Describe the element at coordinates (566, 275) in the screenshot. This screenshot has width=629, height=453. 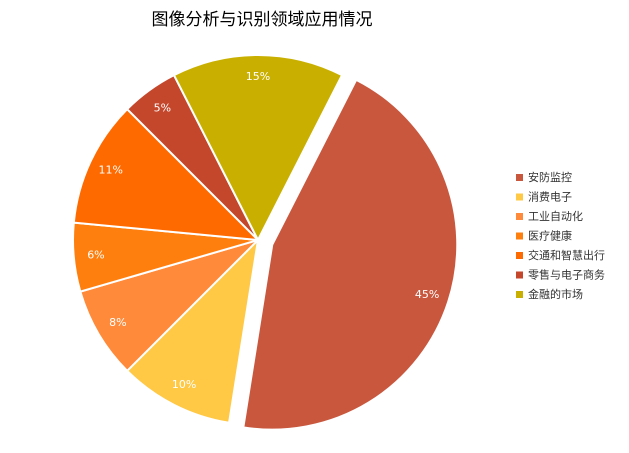
I see `legend-label: 零售与电子商务` at that location.